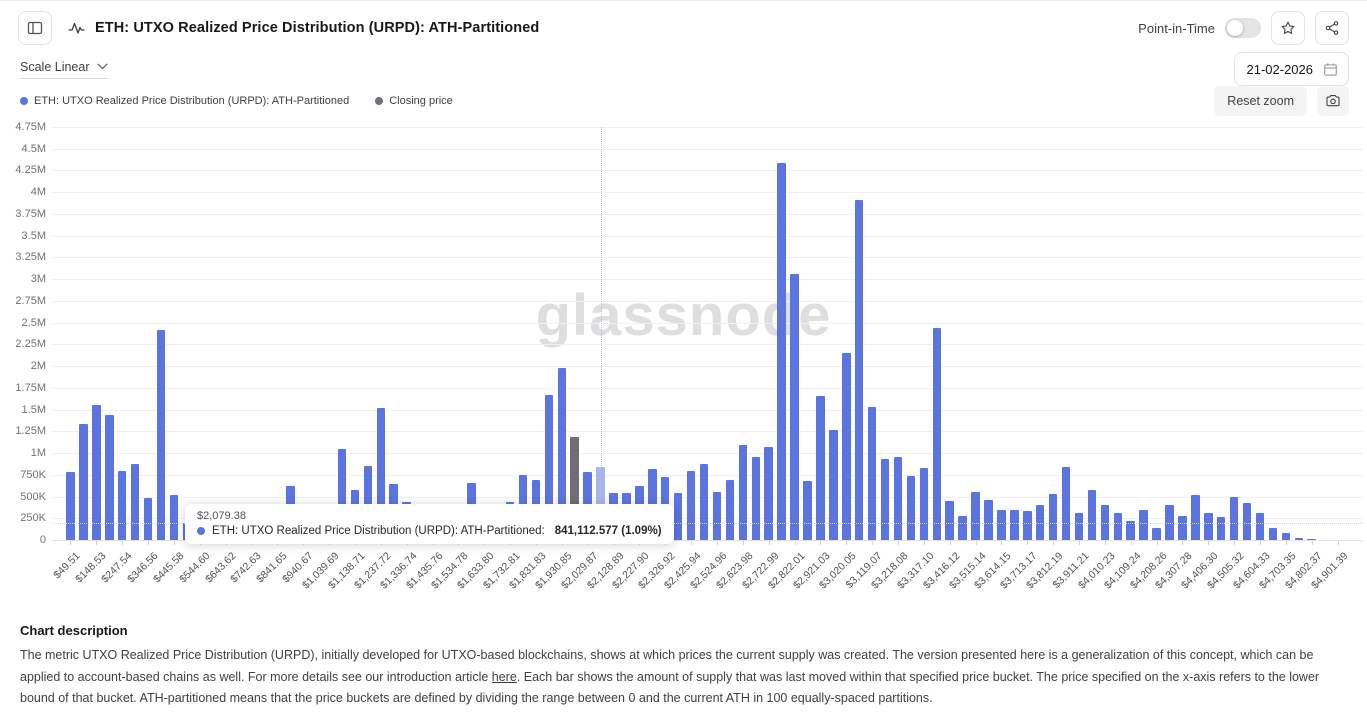 This screenshot has height=712, width=1367. I want to click on share-icon, so click(1332, 28).